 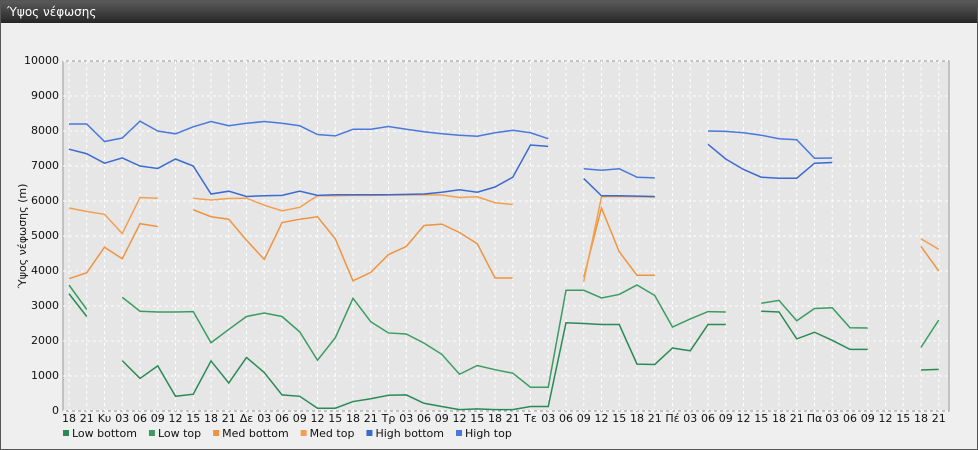 What do you see at coordinates (488, 433) in the screenshot?
I see `legend-label: High top` at bounding box center [488, 433].